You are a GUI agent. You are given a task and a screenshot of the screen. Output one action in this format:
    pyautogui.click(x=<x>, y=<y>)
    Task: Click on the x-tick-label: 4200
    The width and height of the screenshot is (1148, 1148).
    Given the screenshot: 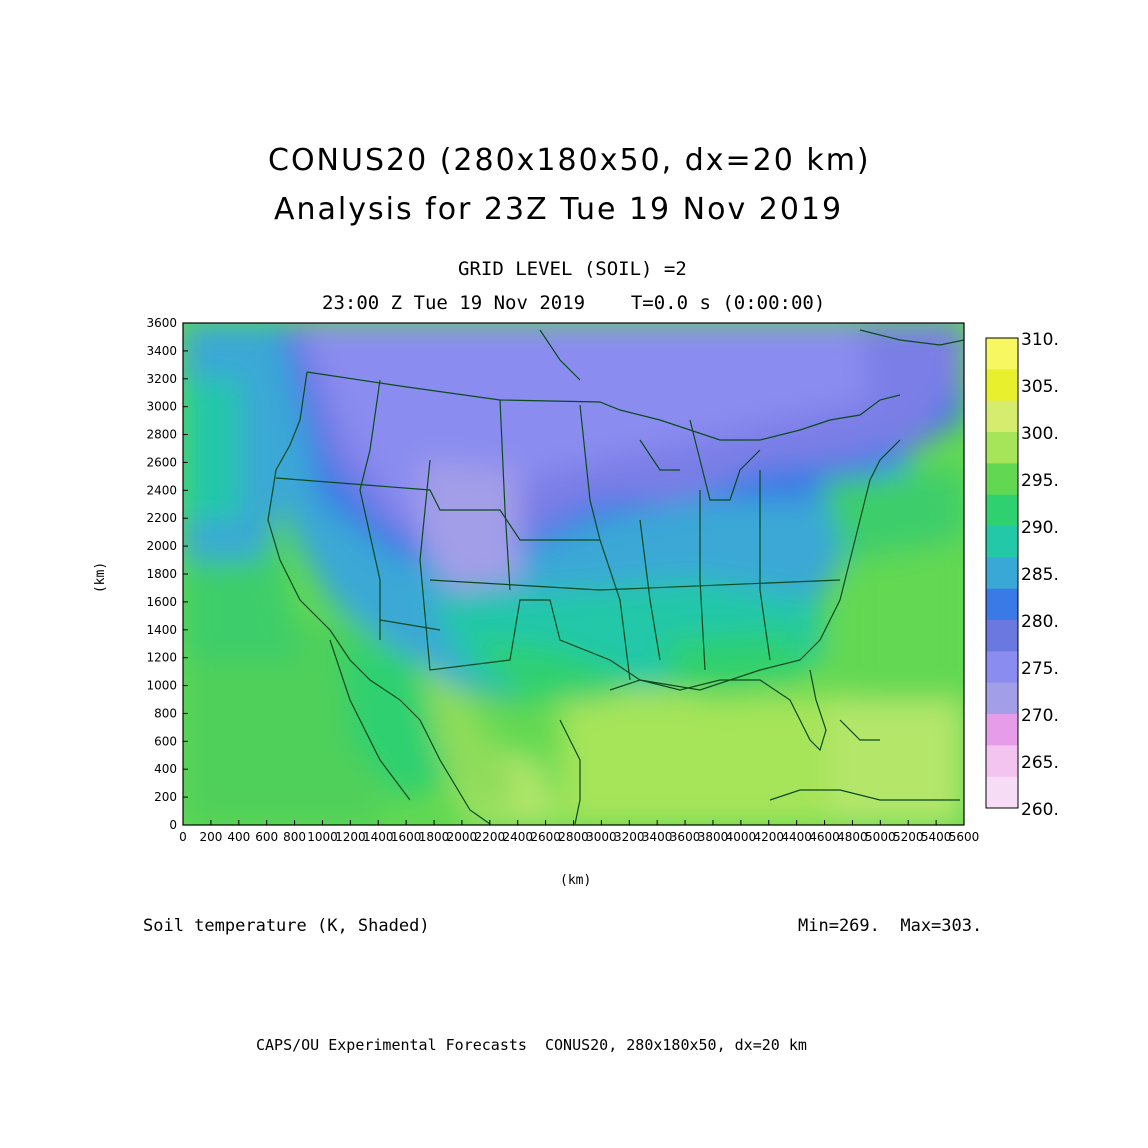 What is the action you would take?
    pyautogui.click(x=768, y=837)
    